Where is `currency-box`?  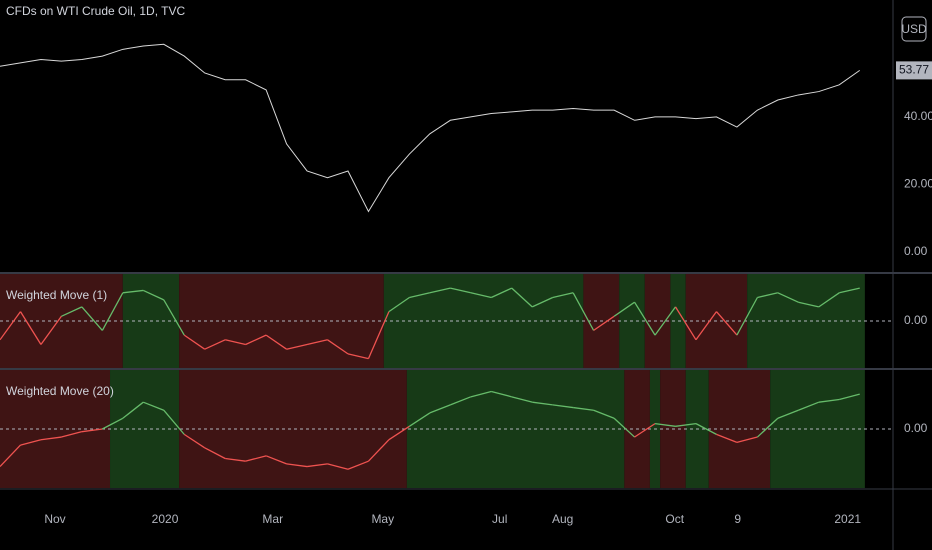 currency-box is located at coordinates (914, 29).